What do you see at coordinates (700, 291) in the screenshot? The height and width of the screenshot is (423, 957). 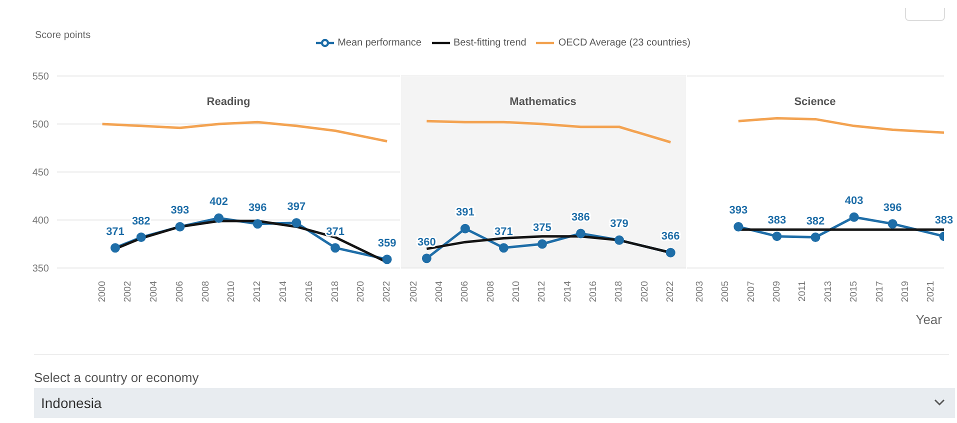 I see `x-tick-label: 2003` at bounding box center [700, 291].